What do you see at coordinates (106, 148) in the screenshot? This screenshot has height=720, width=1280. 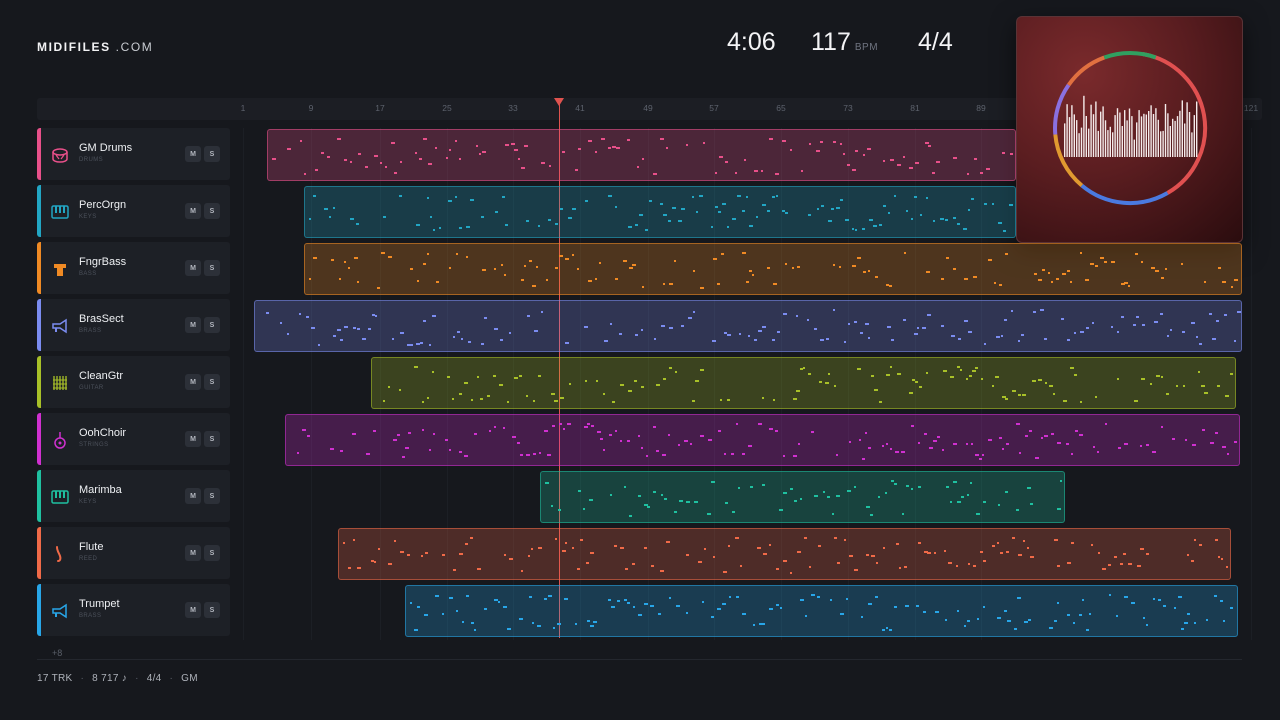 I see `track-name: GM Drums` at bounding box center [106, 148].